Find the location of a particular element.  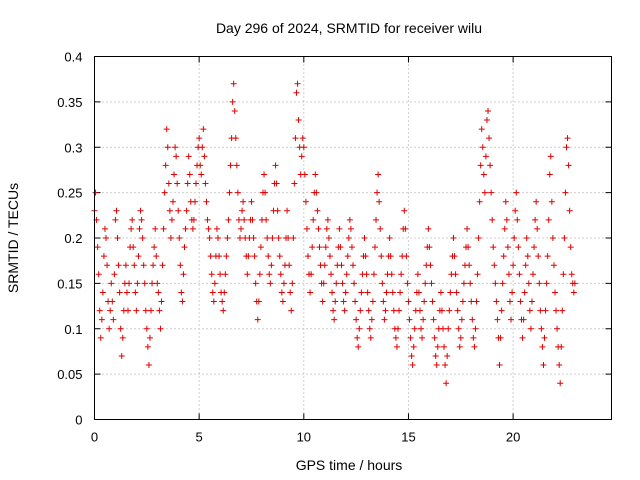

x-axis-label: GPS time / hours is located at coordinates (349, 465).